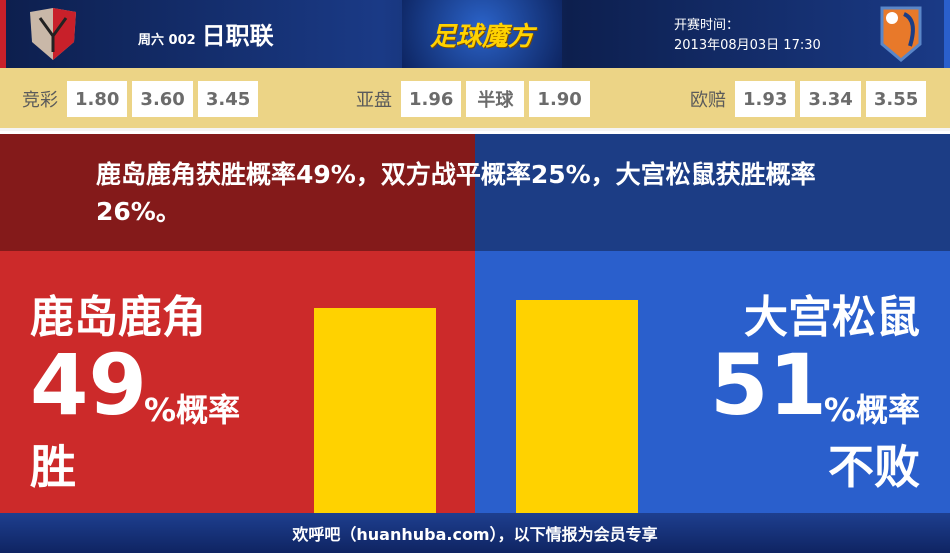 The image size is (950, 553). I want to click on away-probability-bar, so click(577, 406).